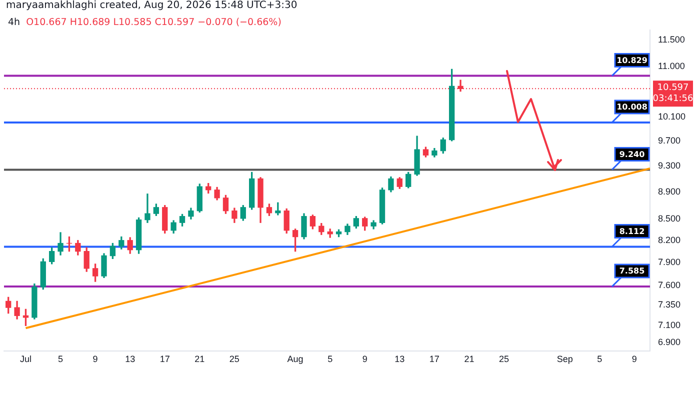  Describe the element at coordinates (671, 39) in the screenshot. I see `y-tick-label: 11.500` at that location.